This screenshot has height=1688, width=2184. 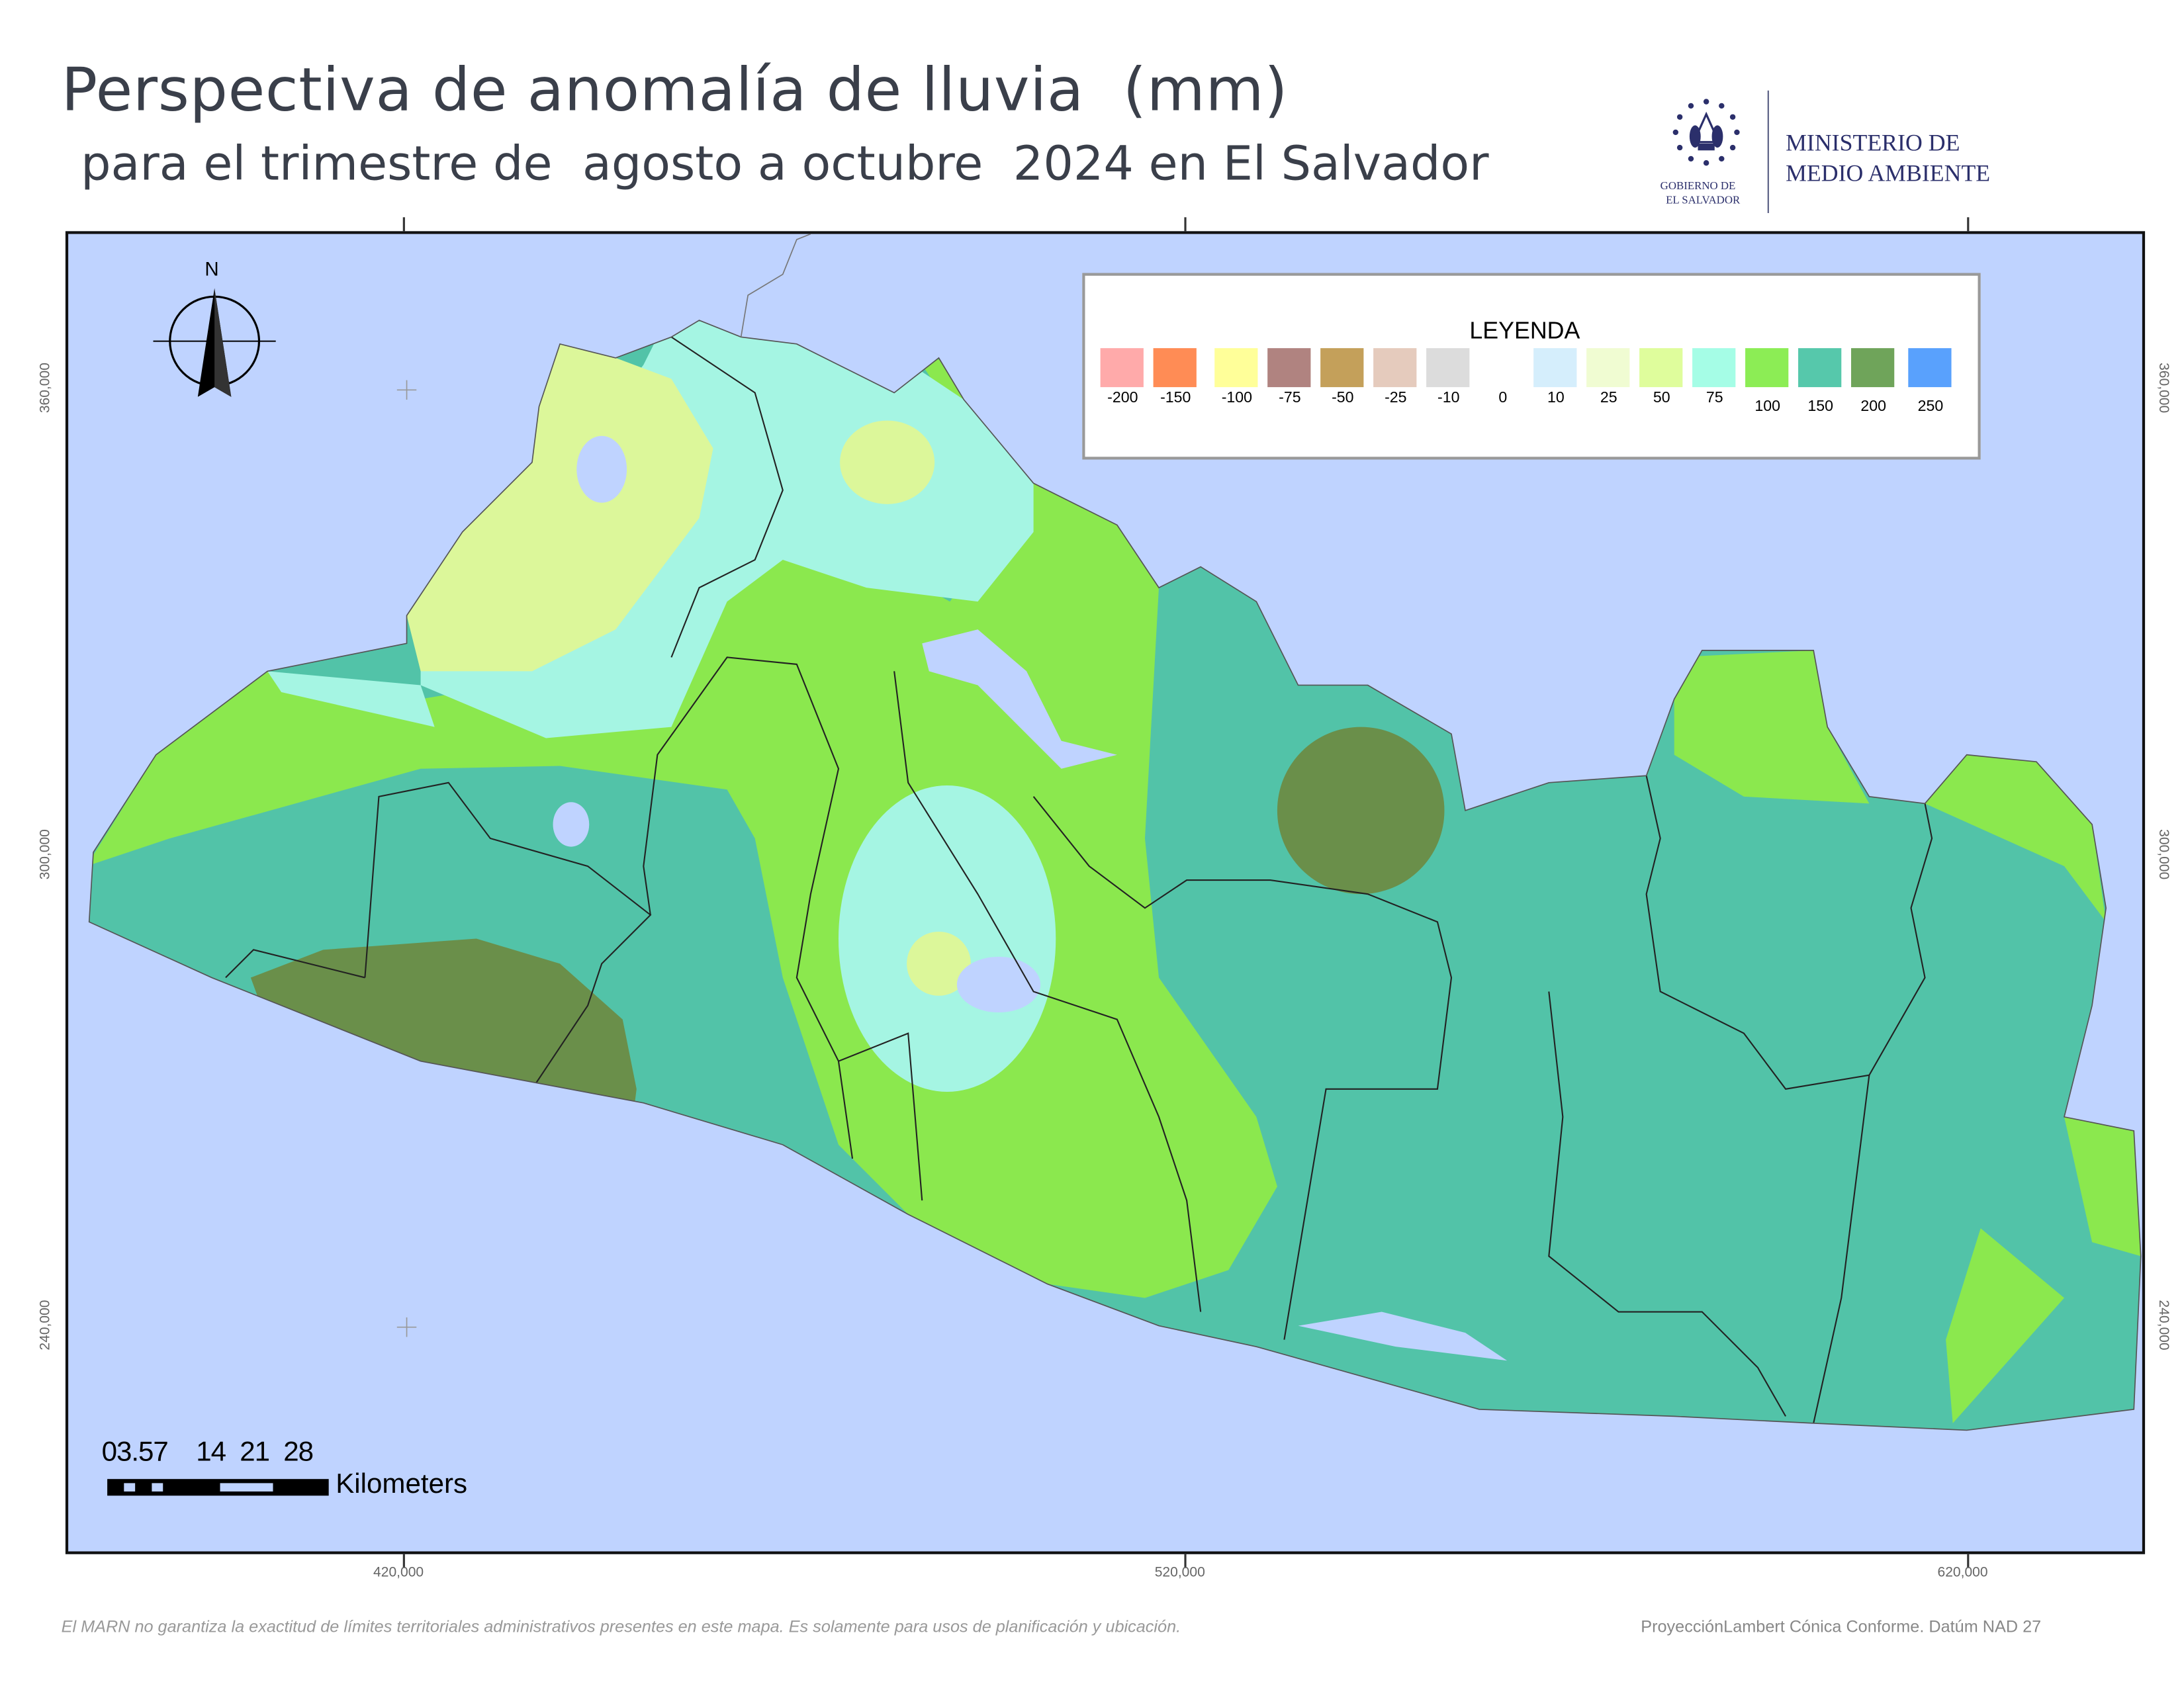 I want to click on legend-label: -75, so click(x=1290, y=398).